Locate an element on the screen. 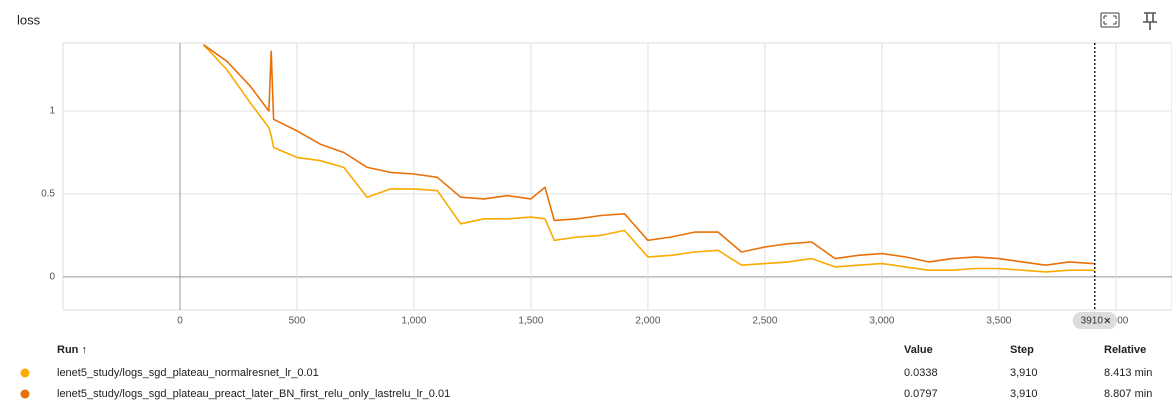 The image size is (1172, 415). cursor-badge is located at coordinates (1094, 320).